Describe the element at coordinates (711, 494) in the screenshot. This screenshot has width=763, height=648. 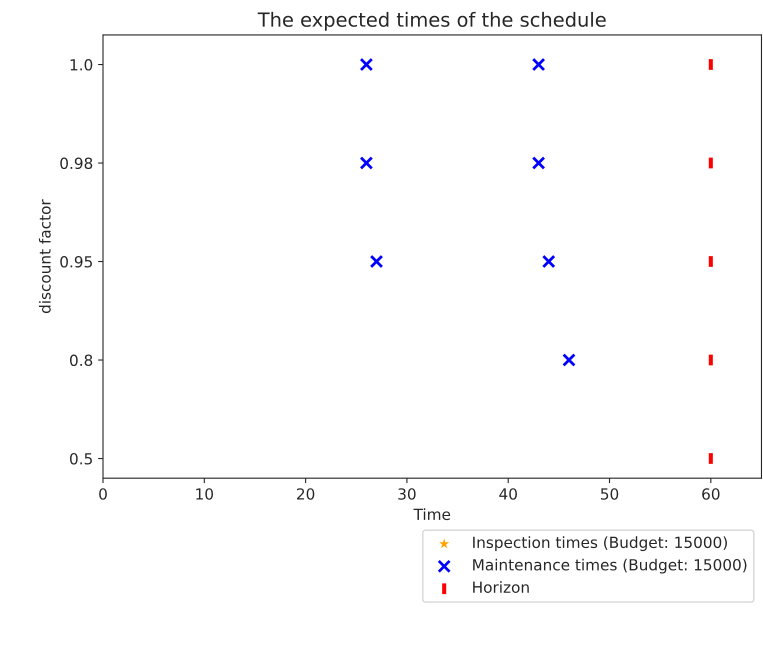
I see `x-tick-label: 60` at that location.